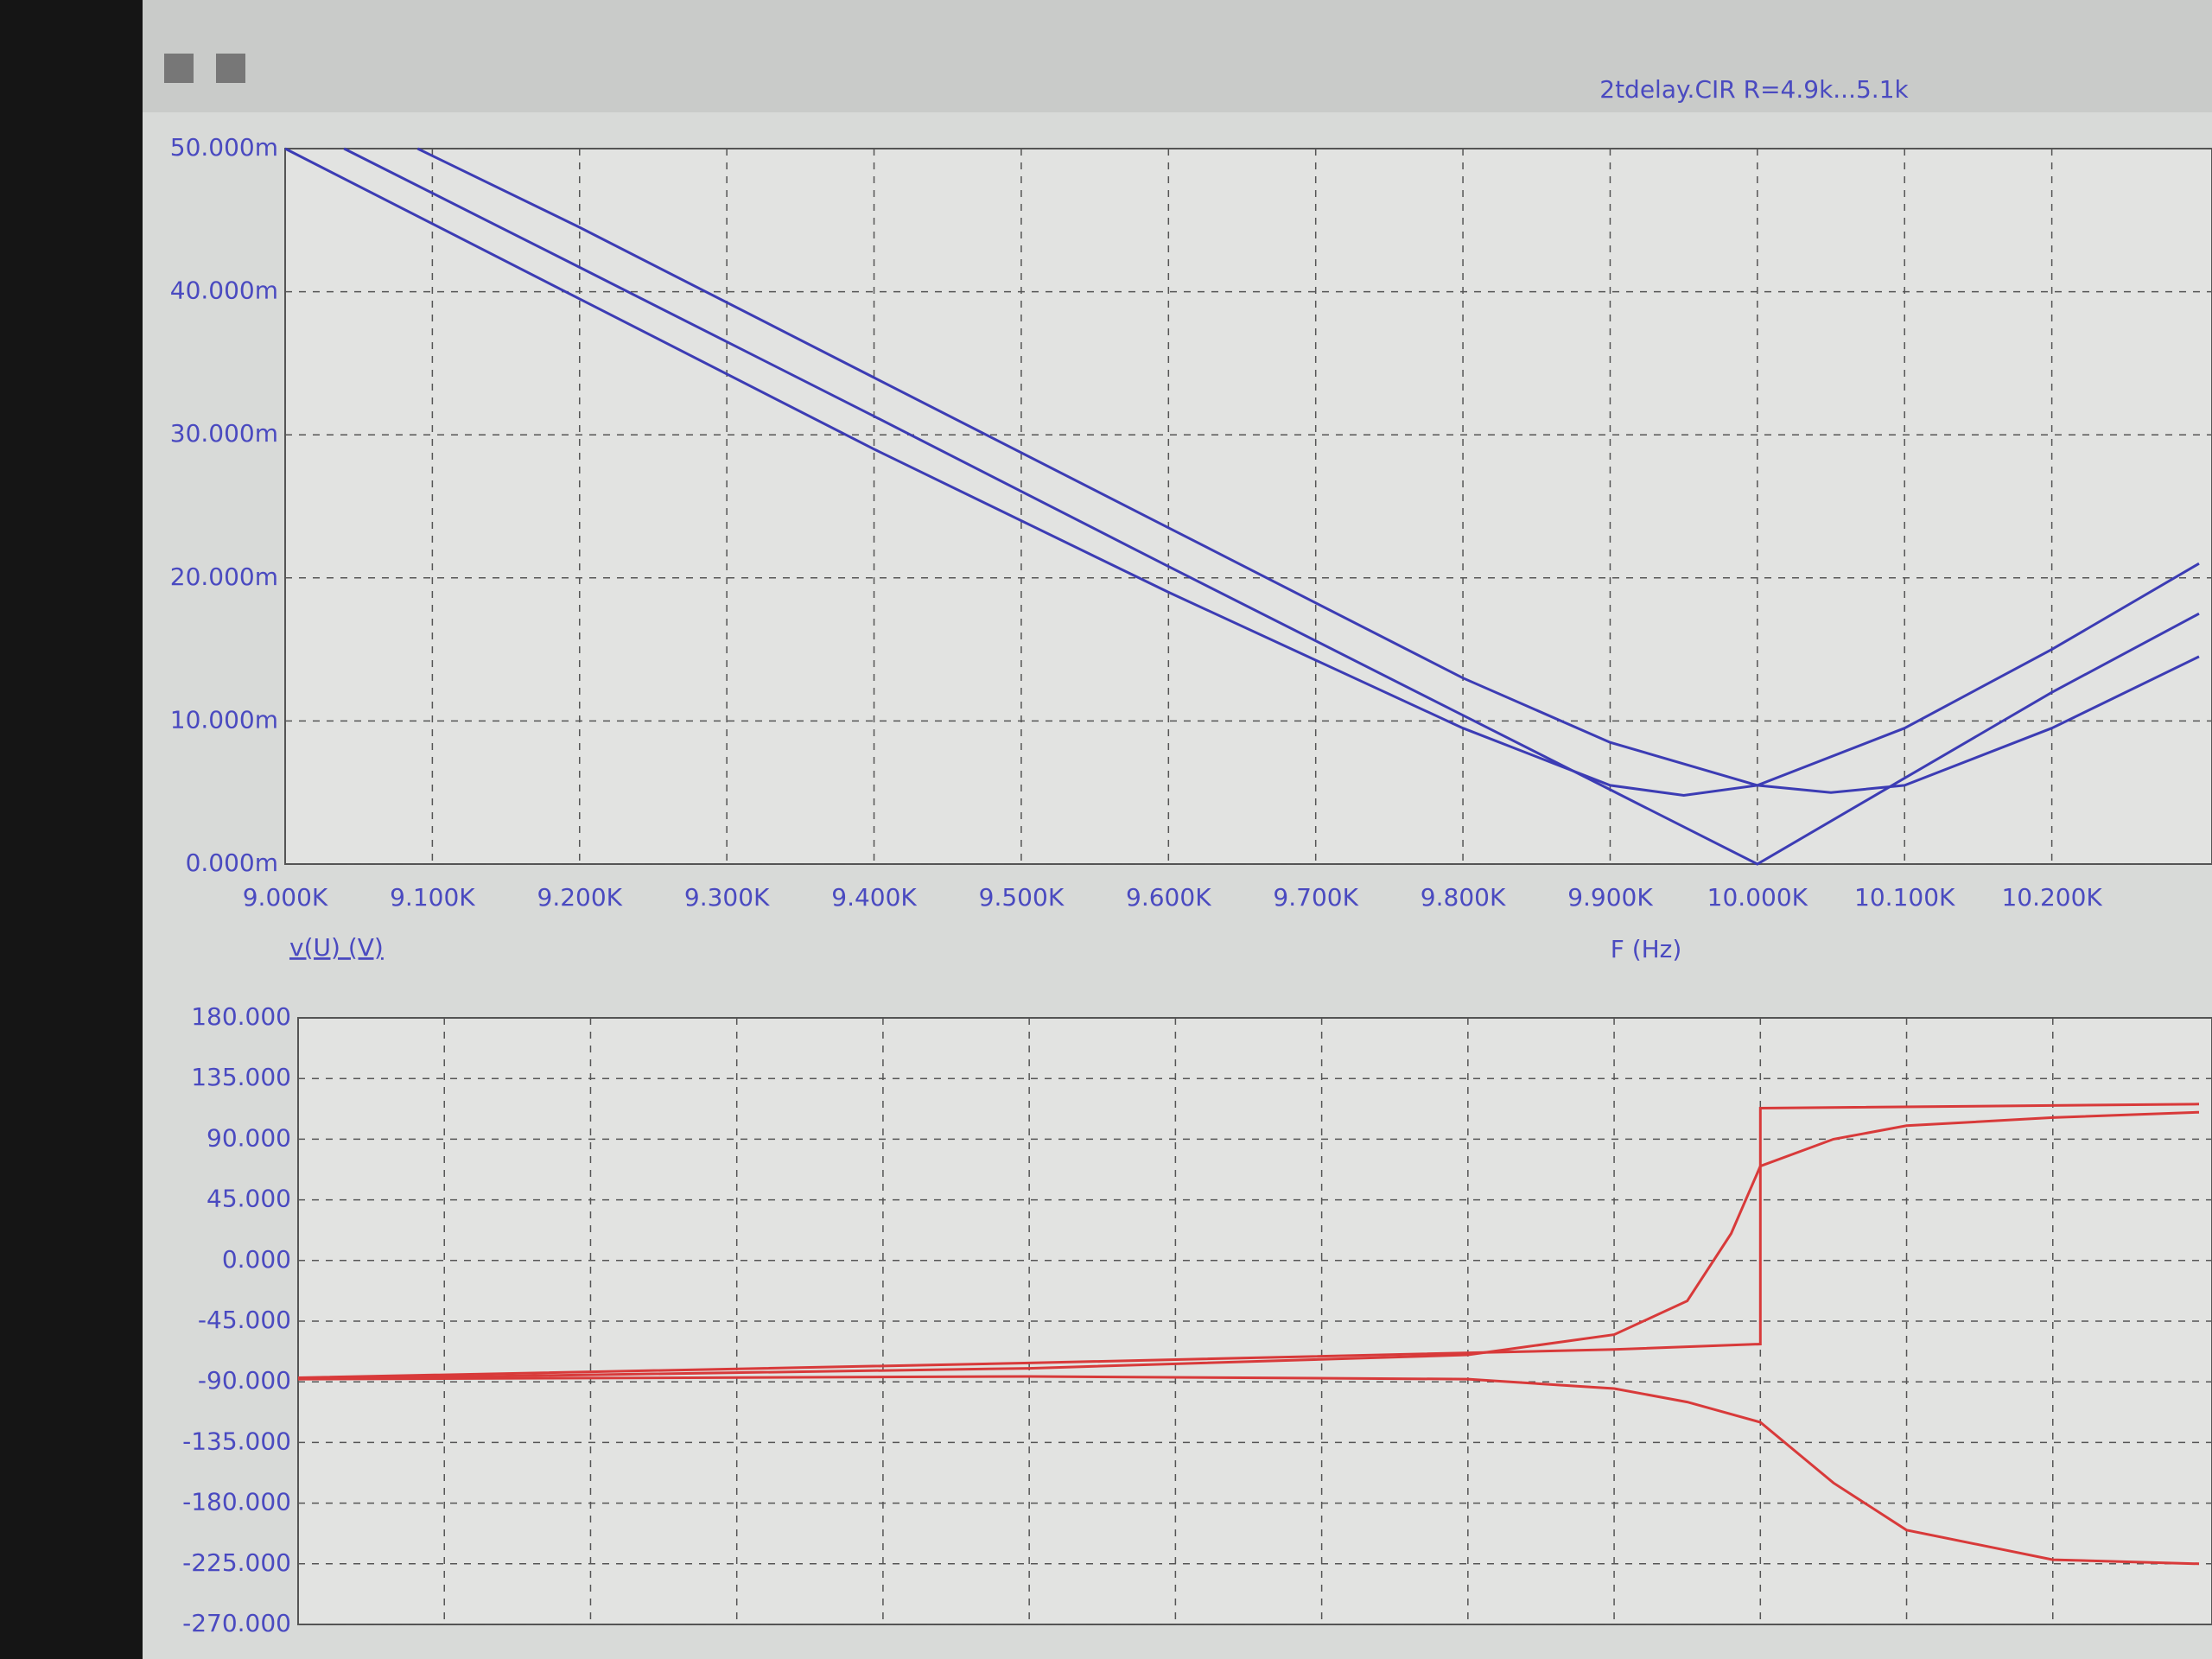  I want to click on x-tick-label: 9.300K, so click(727, 897).